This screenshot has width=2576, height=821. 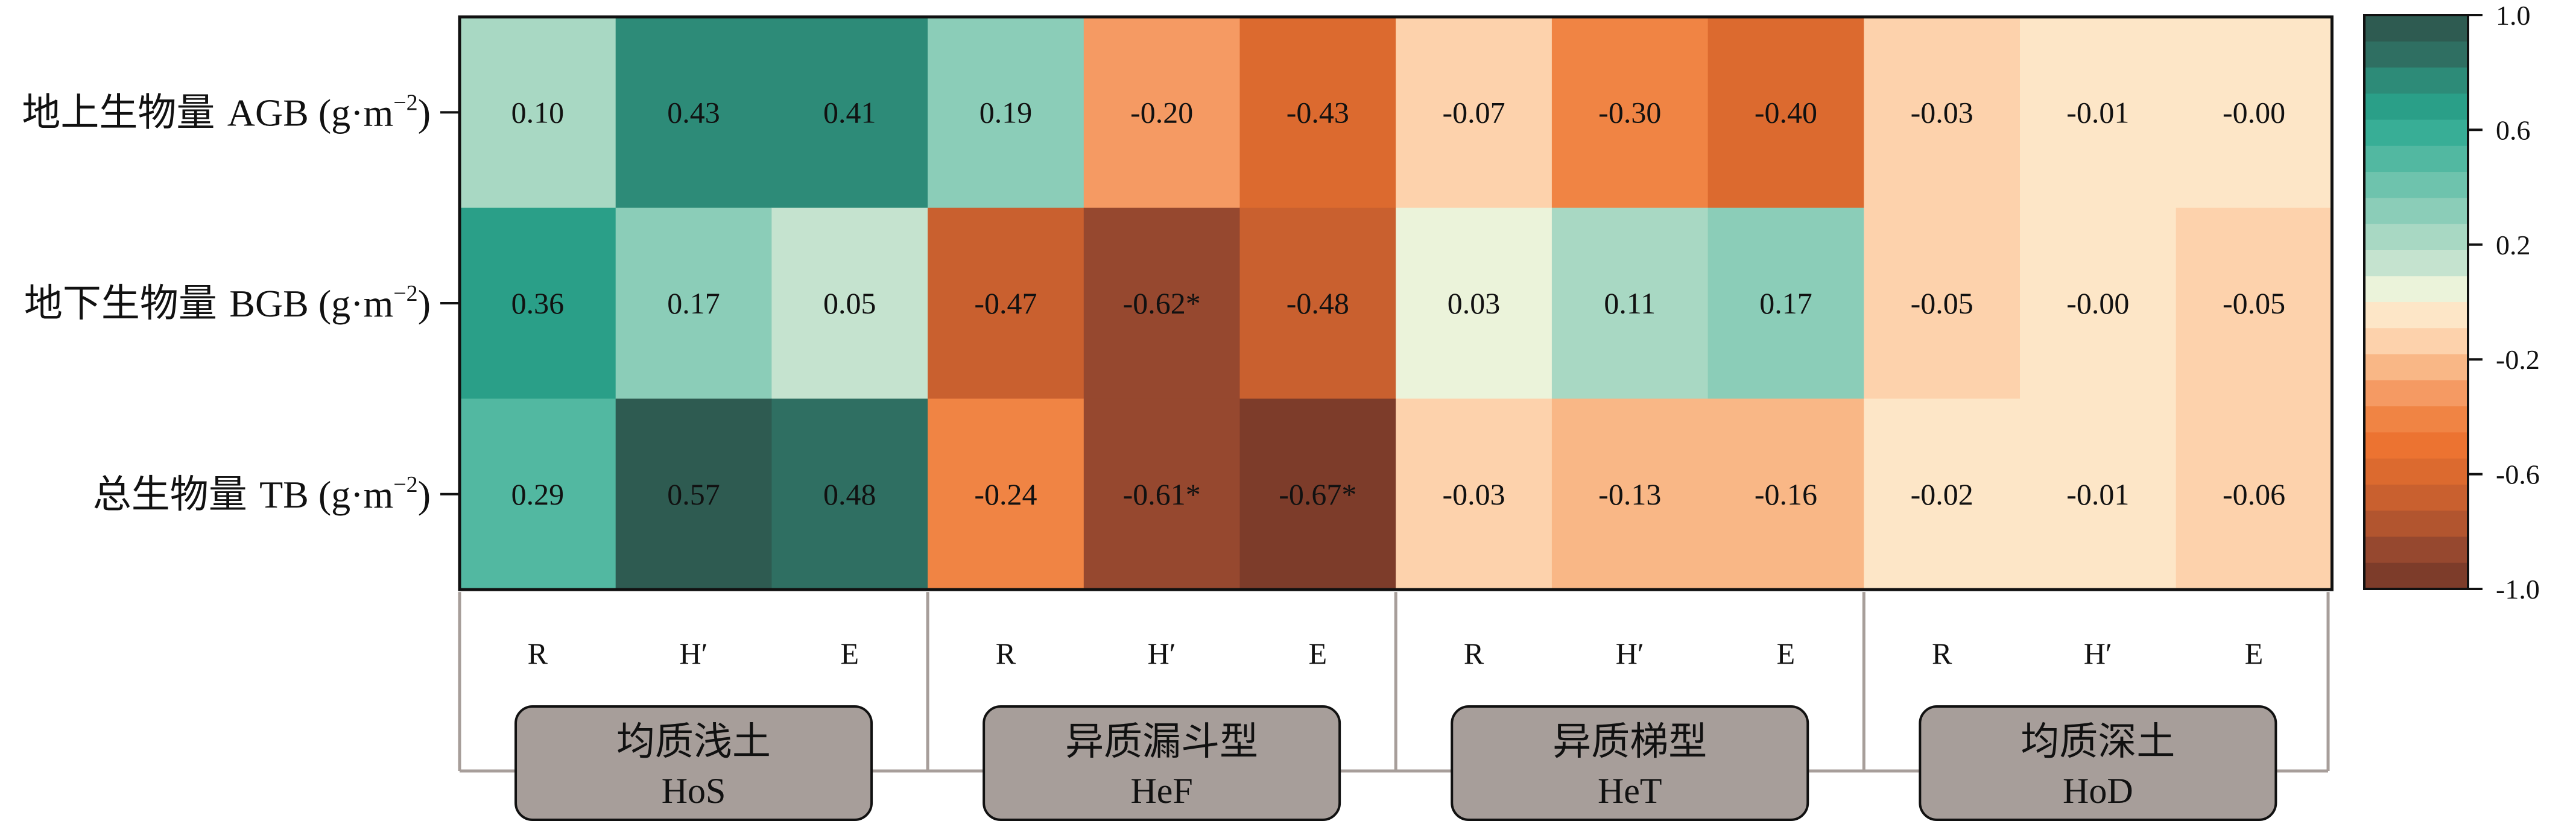 What do you see at coordinates (694, 791) in the screenshot?
I see `group-label-en: HoS` at bounding box center [694, 791].